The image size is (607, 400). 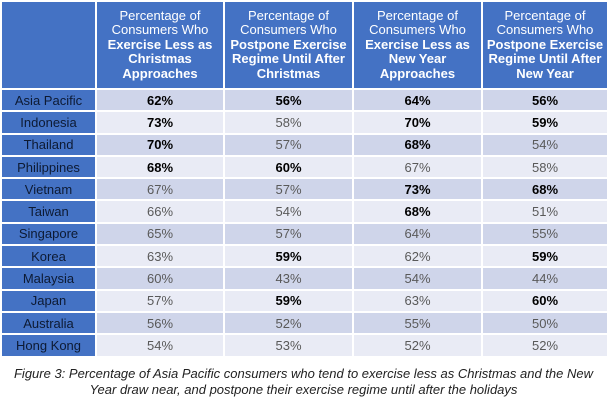 What do you see at coordinates (48, 144) in the screenshot?
I see `country-cell: Thailand` at bounding box center [48, 144].